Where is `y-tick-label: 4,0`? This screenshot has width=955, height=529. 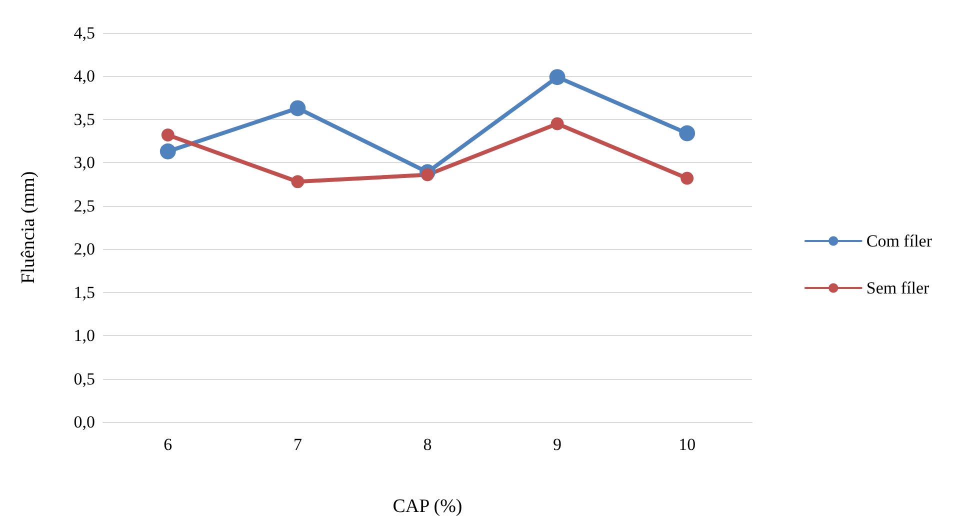 y-tick-label: 4,0 is located at coordinates (84, 76).